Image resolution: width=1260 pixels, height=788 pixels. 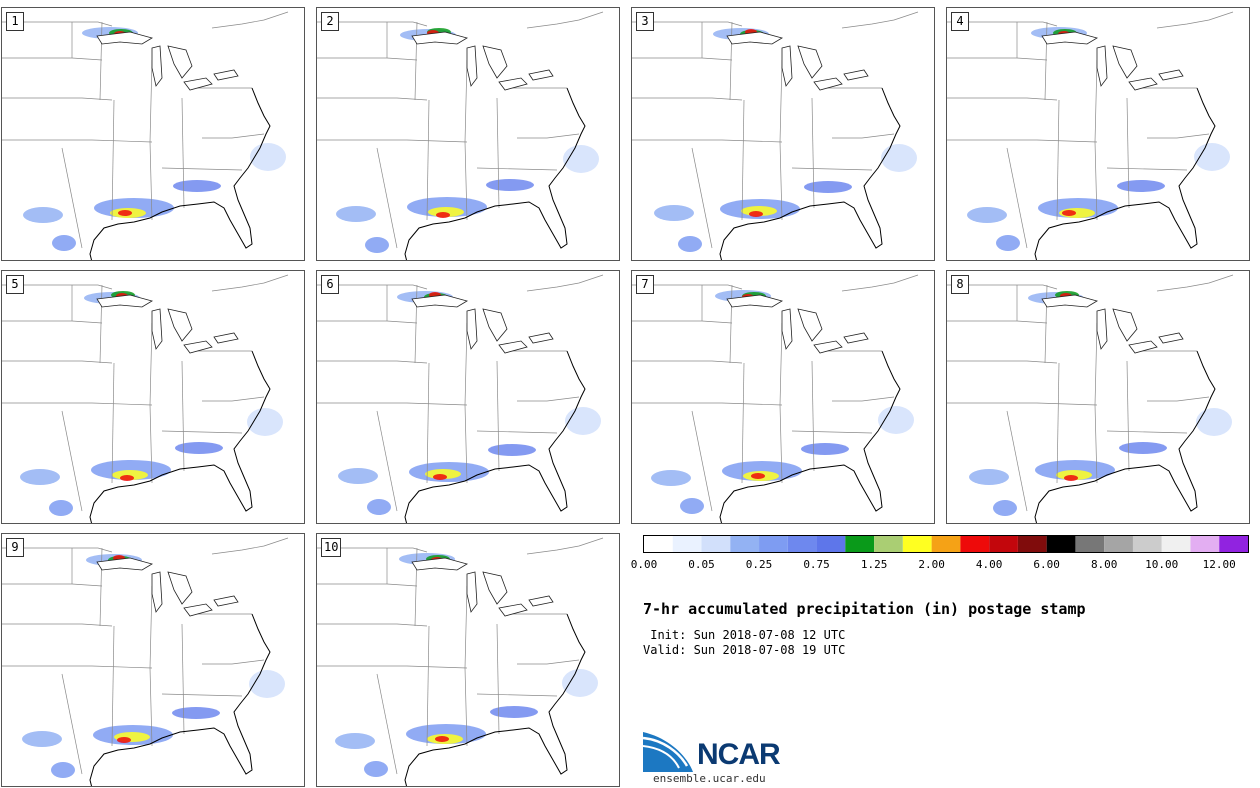 I want to click on ensemble-member-map: 7, so click(x=783, y=397).